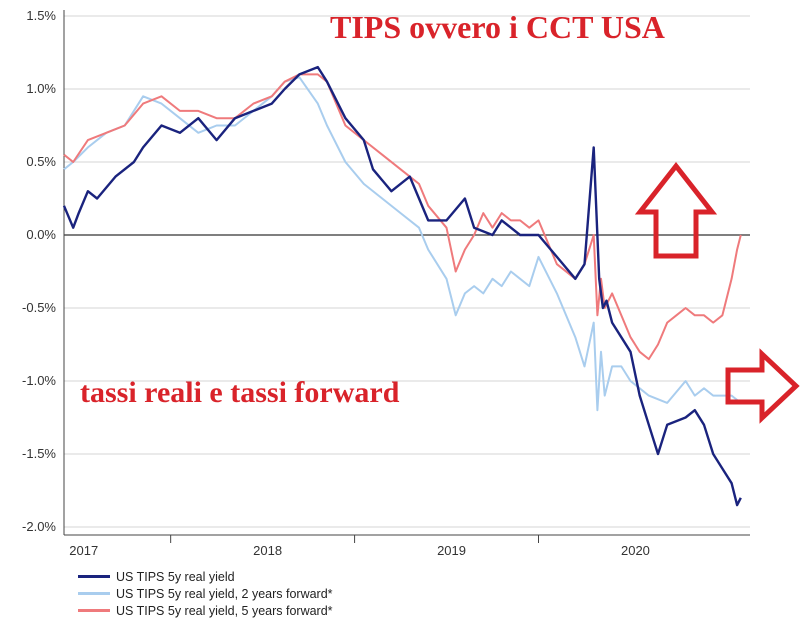  I want to click on x-tick-label: 2020, so click(635, 550).